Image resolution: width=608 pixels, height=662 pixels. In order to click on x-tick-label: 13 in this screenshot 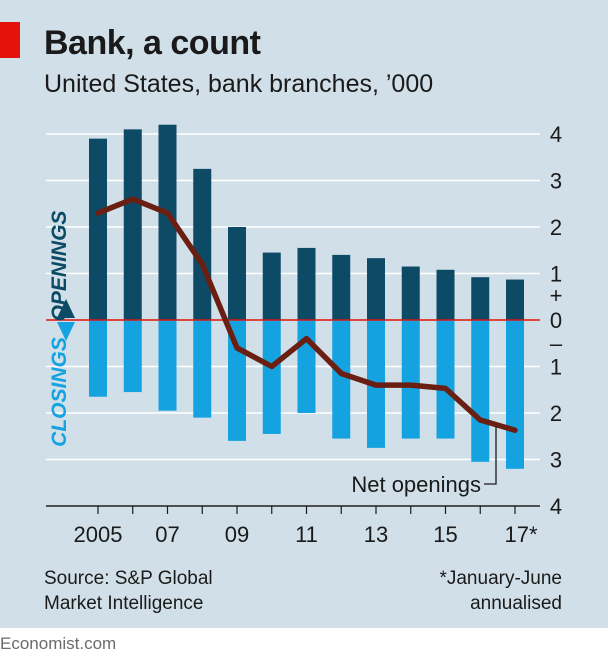, I will do `click(376, 534)`.